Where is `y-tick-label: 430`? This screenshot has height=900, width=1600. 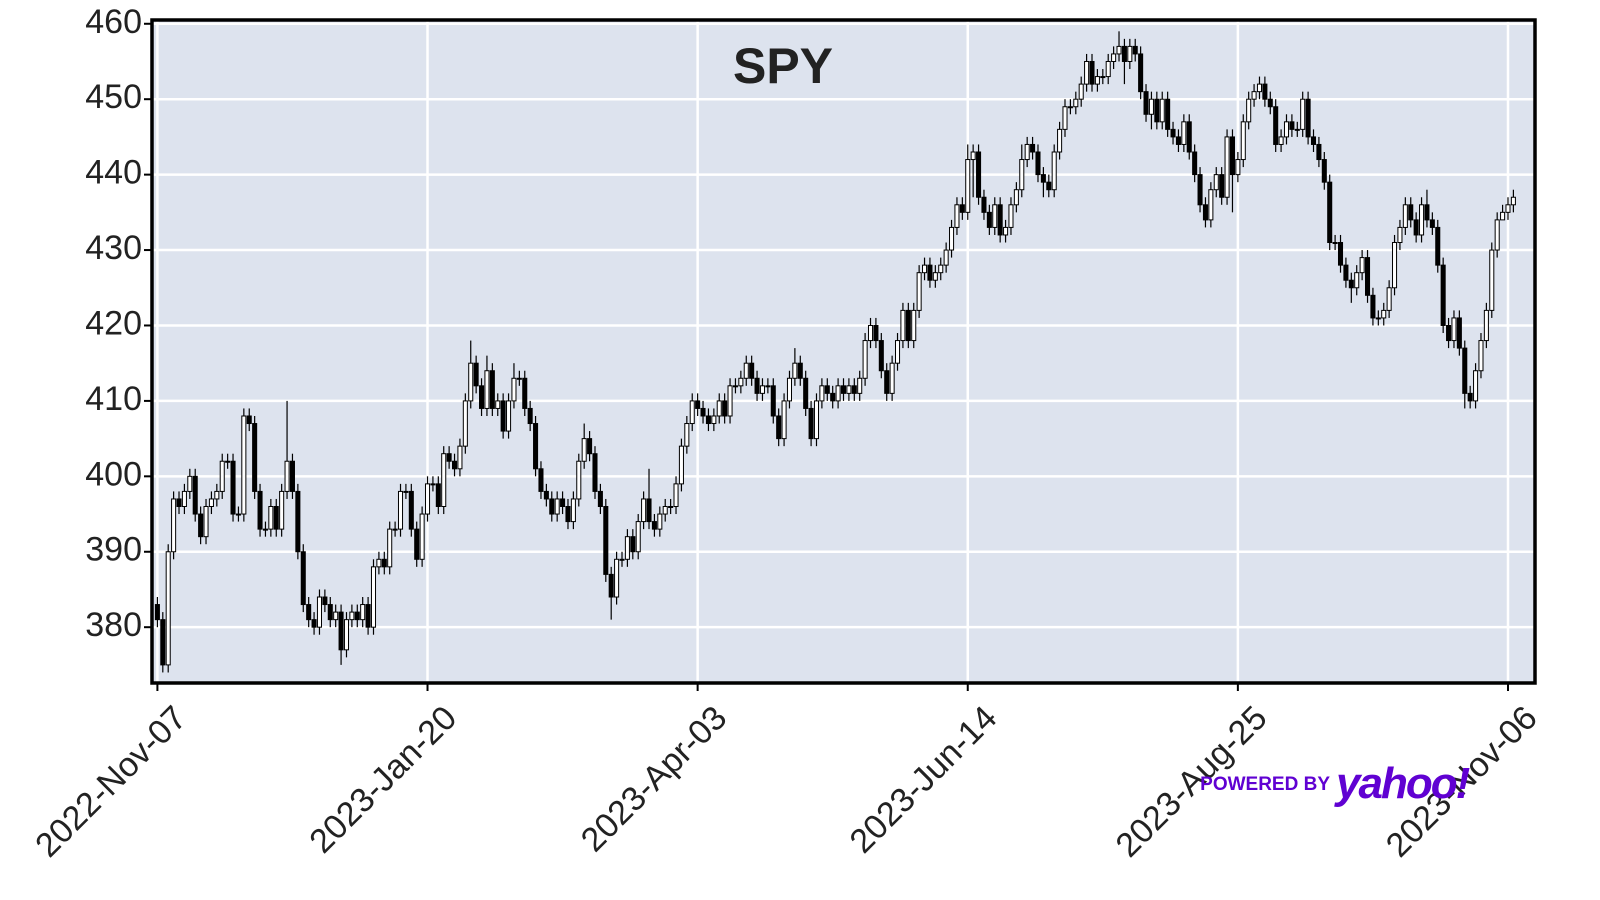
y-tick-label: 430 is located at coordinates (113, 248).